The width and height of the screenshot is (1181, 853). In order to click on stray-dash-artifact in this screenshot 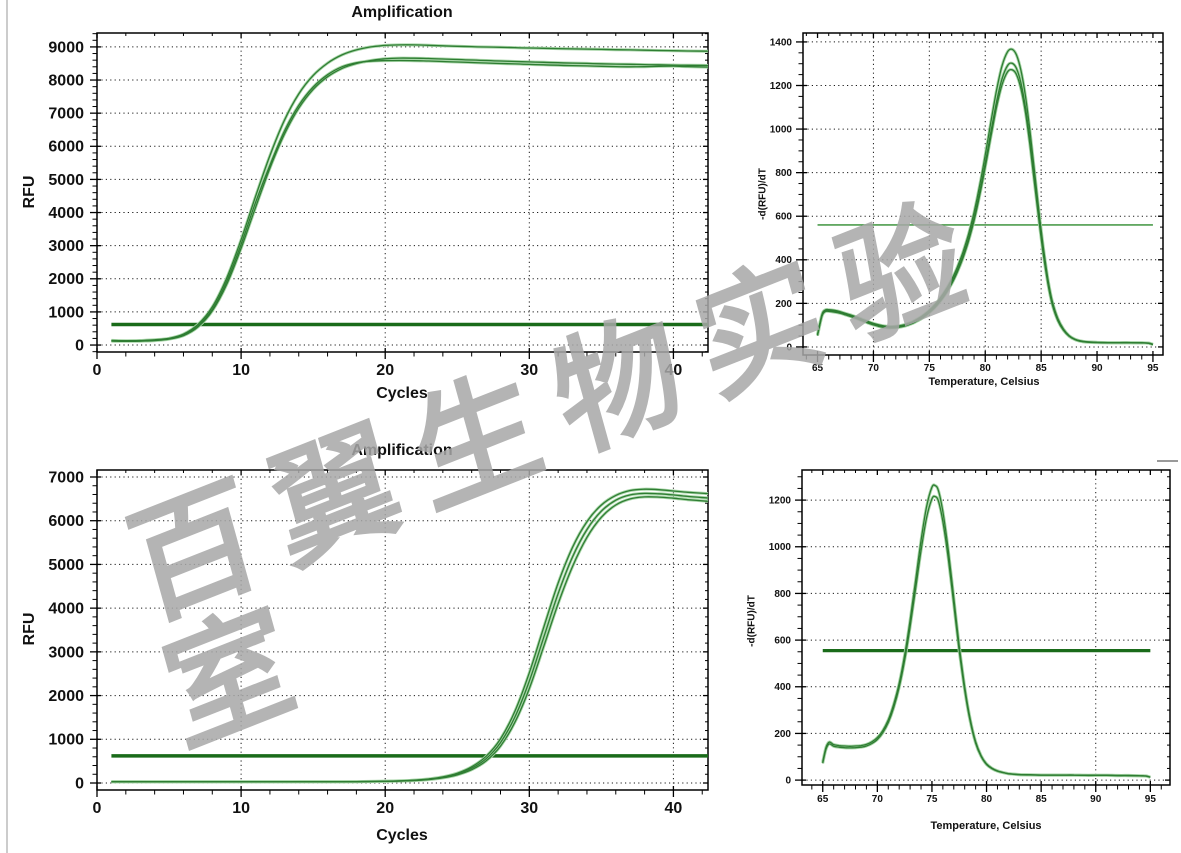, I will do `click(1167, 461)`.